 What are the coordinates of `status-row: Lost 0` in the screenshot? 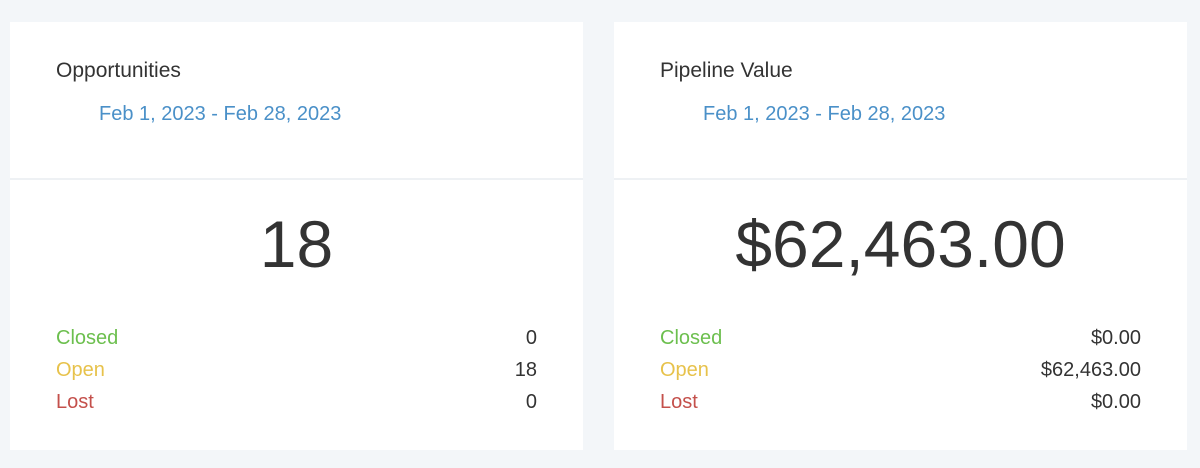 It's located at (296, 405).